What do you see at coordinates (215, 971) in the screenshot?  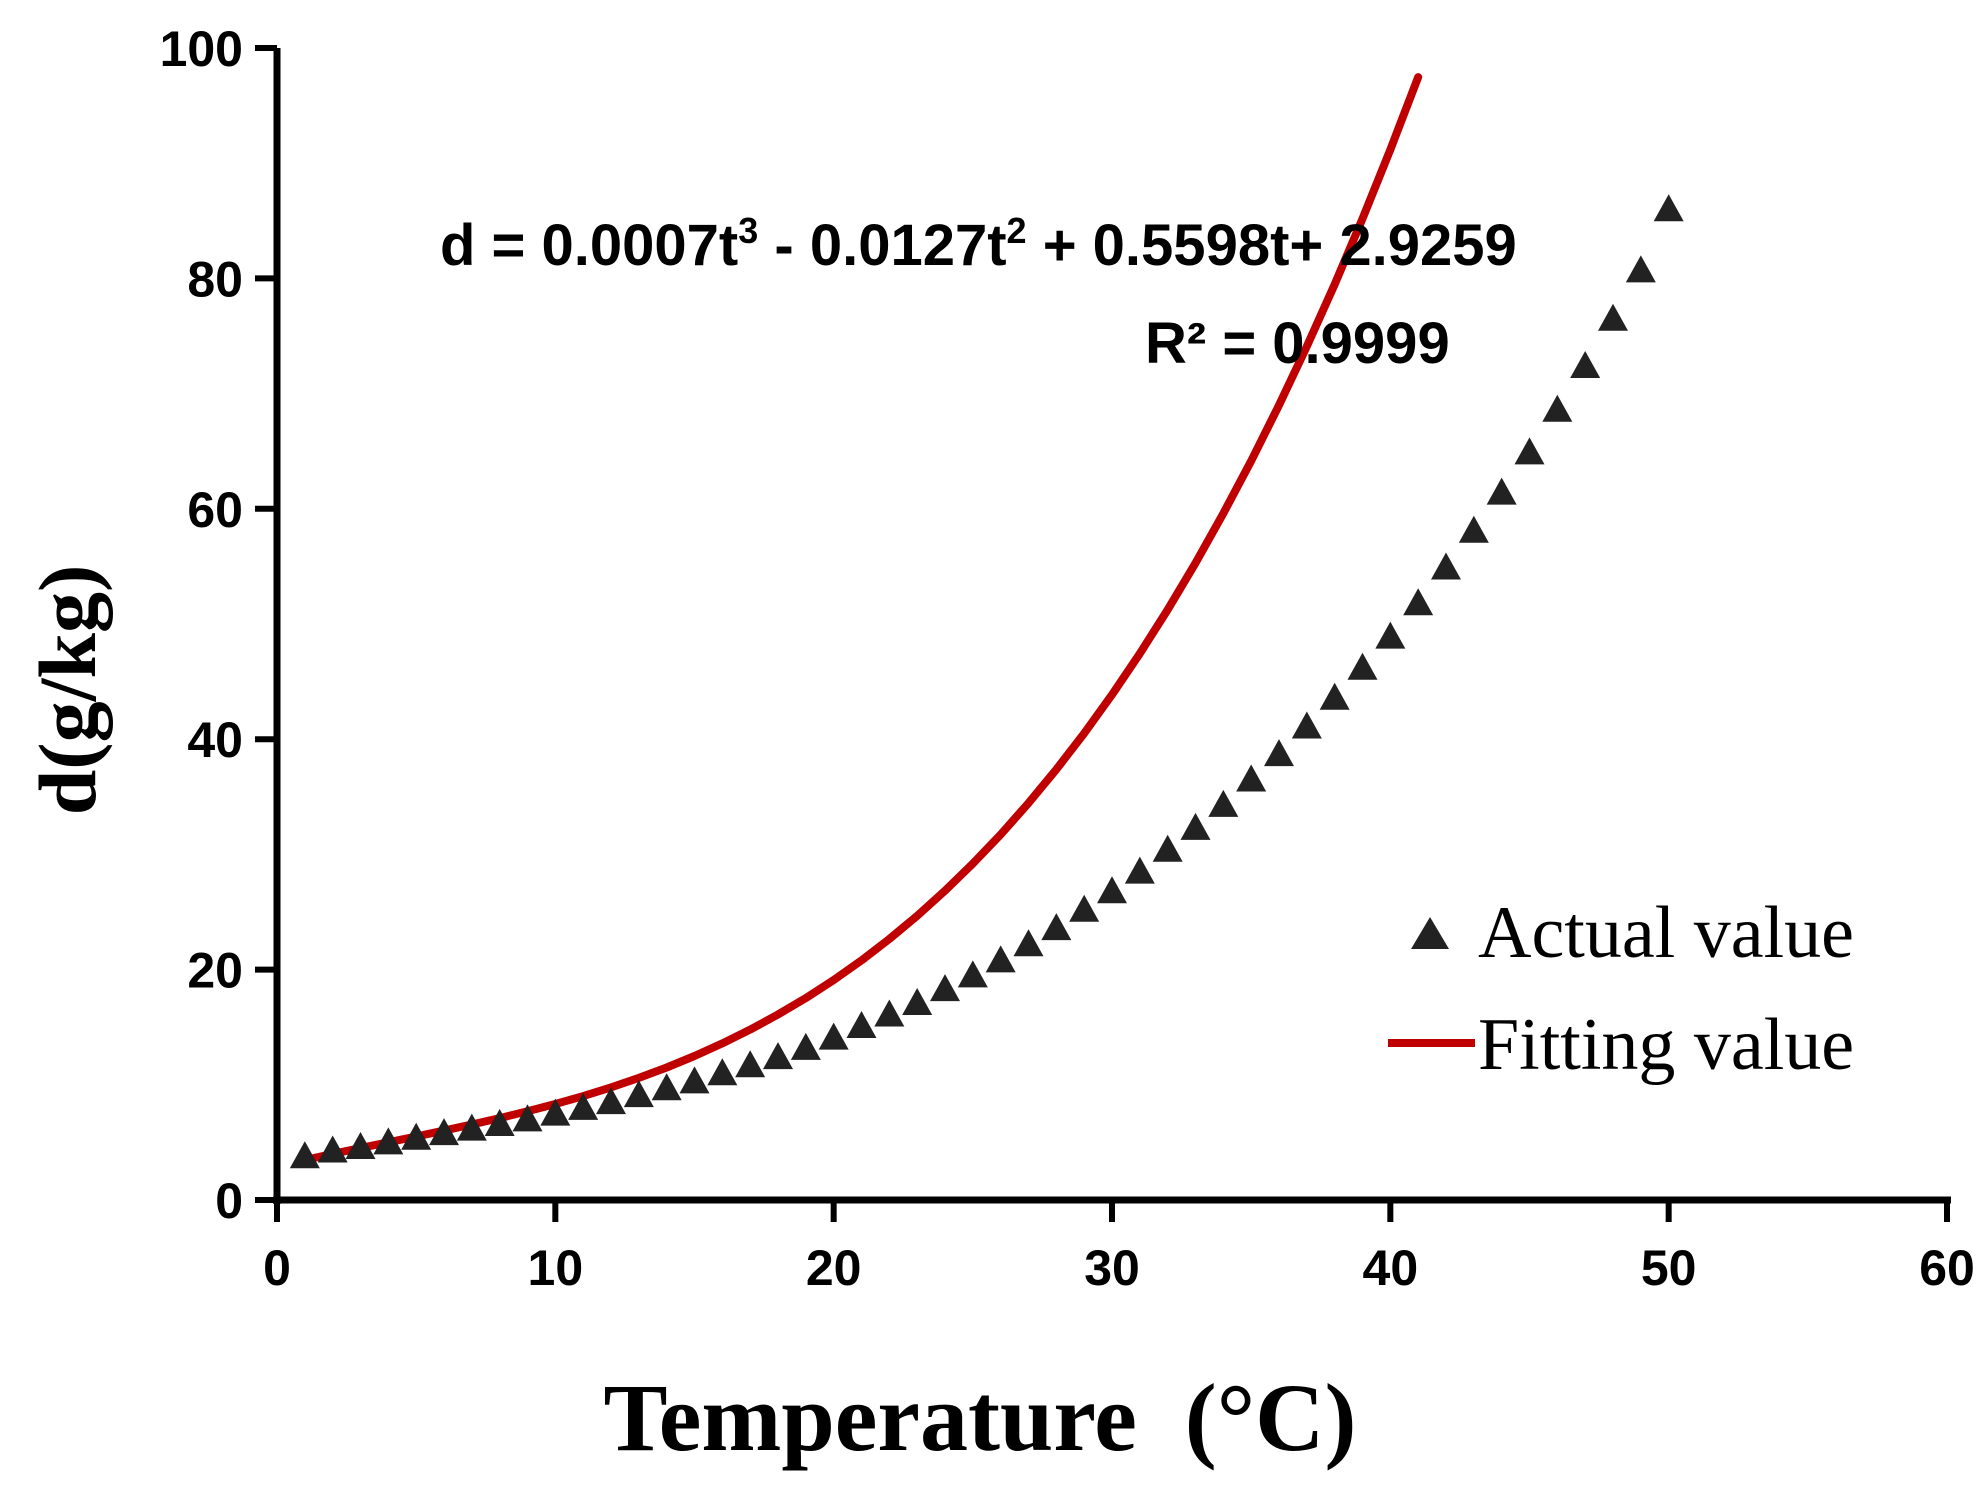 I see `y-tick-label: 20` at bounding box center [215, 971].